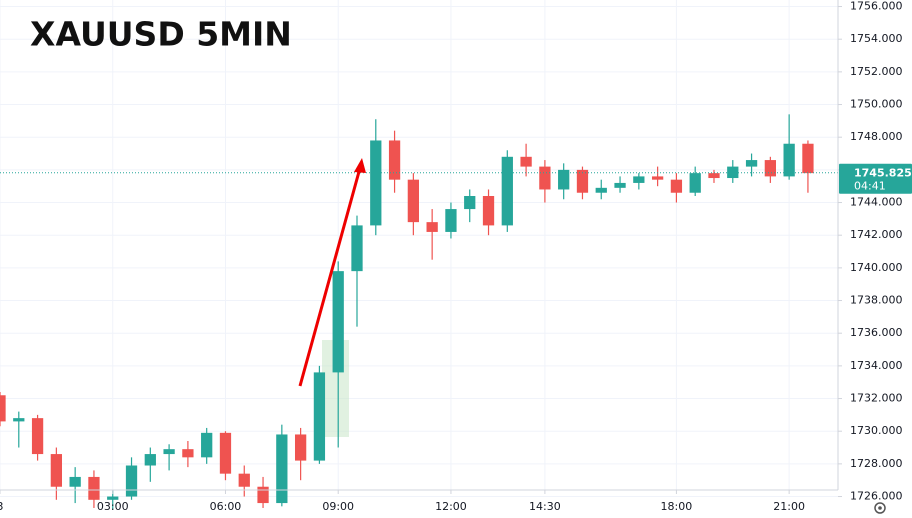 The image size is (912, 518). Describe the element at coordinates (876, 463) in the screenshot. I see `y-tick-label: 1728.000` at that location.